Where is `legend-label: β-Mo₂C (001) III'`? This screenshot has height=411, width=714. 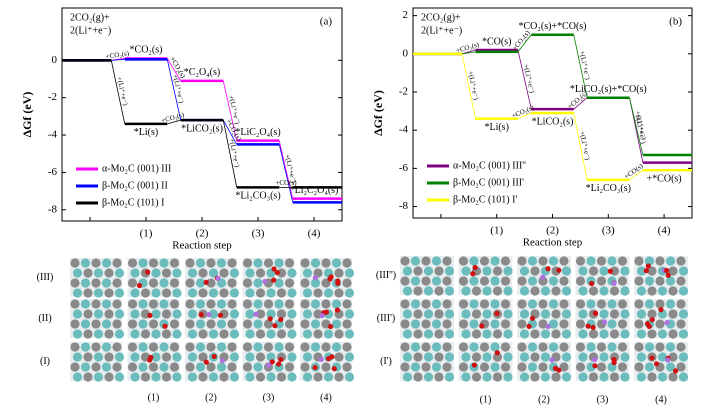 legend-label: β-Mo₂C (001) III' is located at coordinates (488, 182).